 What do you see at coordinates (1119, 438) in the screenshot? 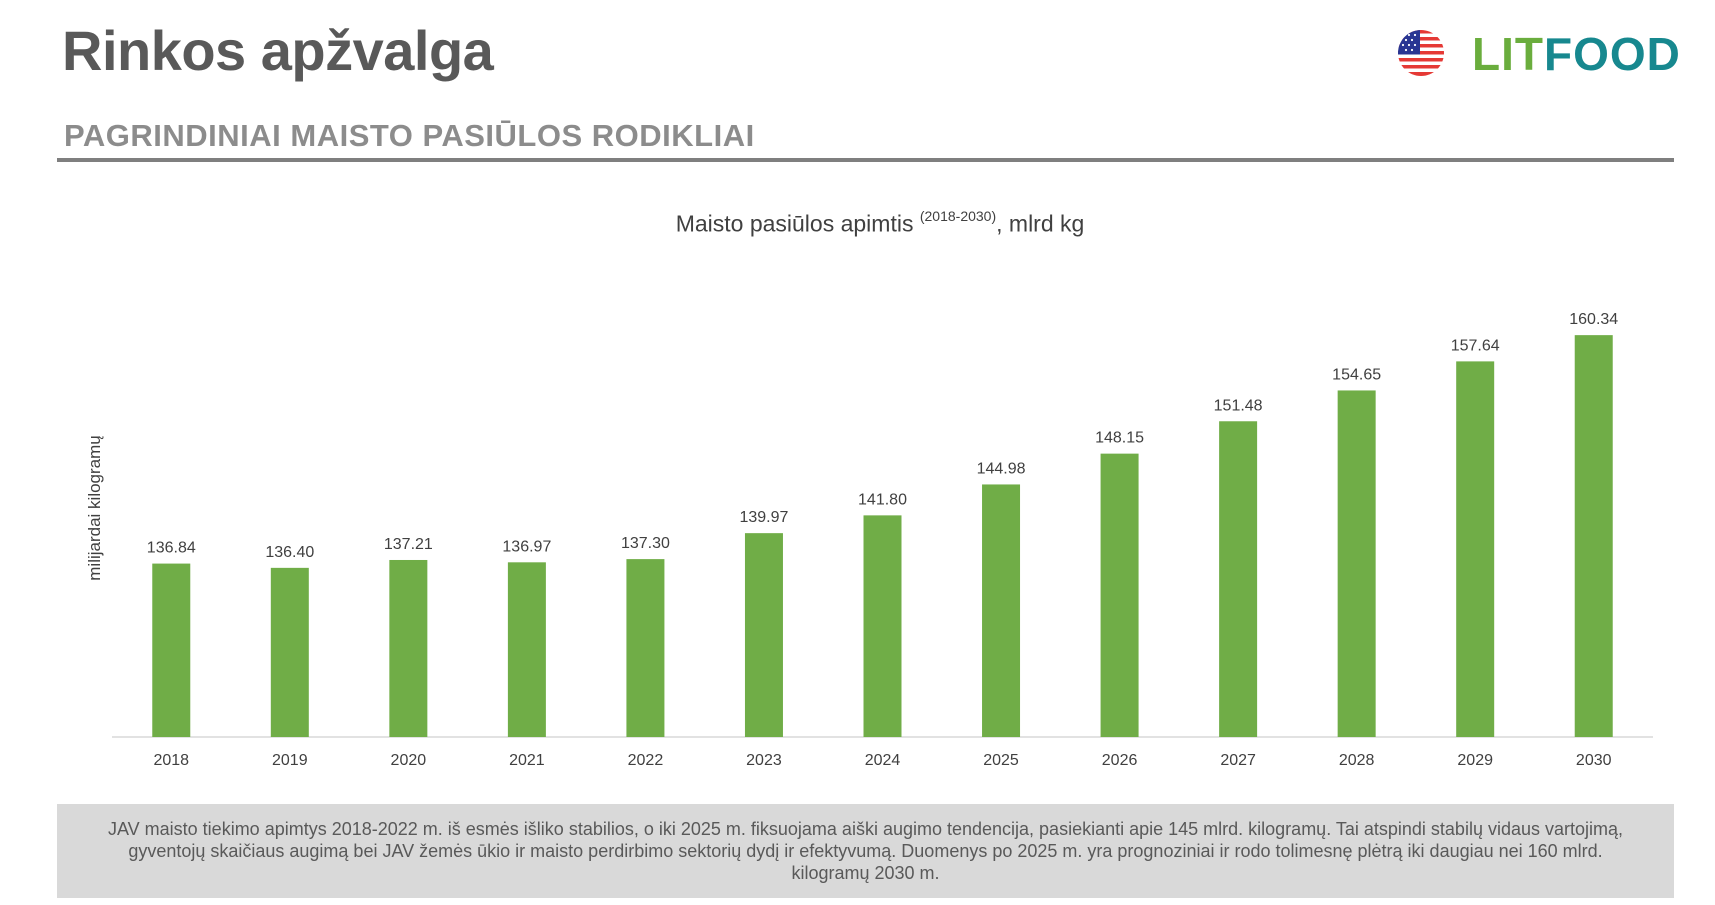
I see `data-label-2026: 148.15` at bounding box center [1119, 438].